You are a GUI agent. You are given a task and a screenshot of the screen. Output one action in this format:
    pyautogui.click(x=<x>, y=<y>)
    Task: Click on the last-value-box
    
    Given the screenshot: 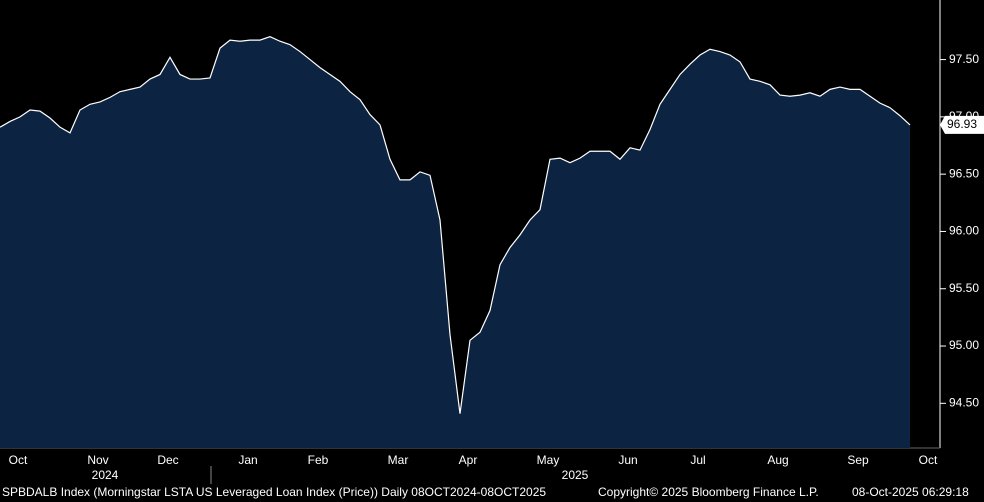 What is the action you would take?
    pyautogui.click(x=962, y=124)
    